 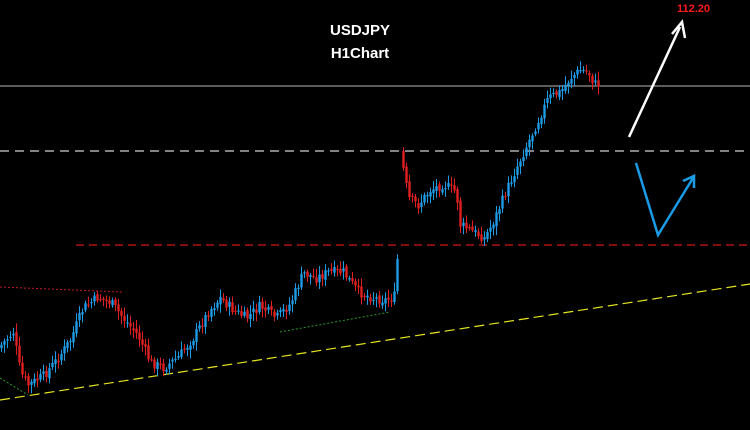 What do you see at coordinates (61, 289) in the screenshot?
I see `upper-dotted-line` at bounding box center [61, 289].